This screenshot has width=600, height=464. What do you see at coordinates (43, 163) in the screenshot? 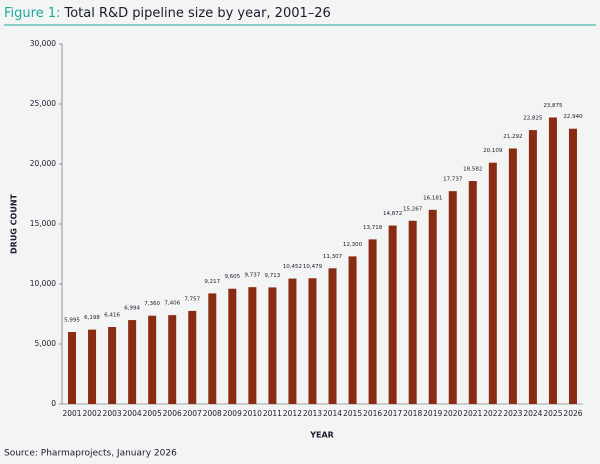
I see `y-tick-label: 20,000` at bounding box center [43, 163].